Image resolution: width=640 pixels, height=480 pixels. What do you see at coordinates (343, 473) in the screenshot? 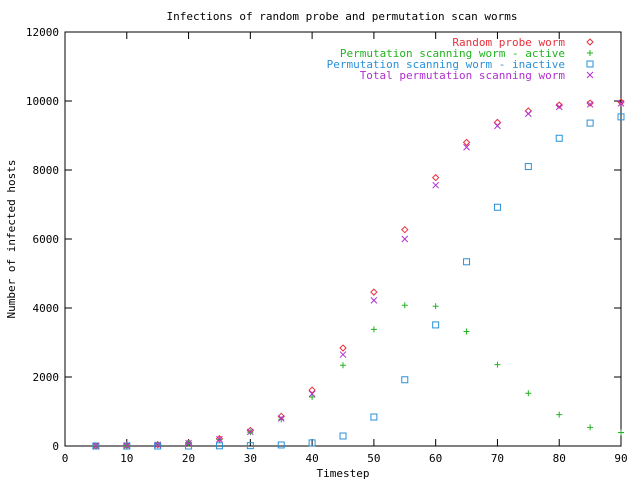
I see `x-axis-label: Timestep` at bounding box center [343, 473].